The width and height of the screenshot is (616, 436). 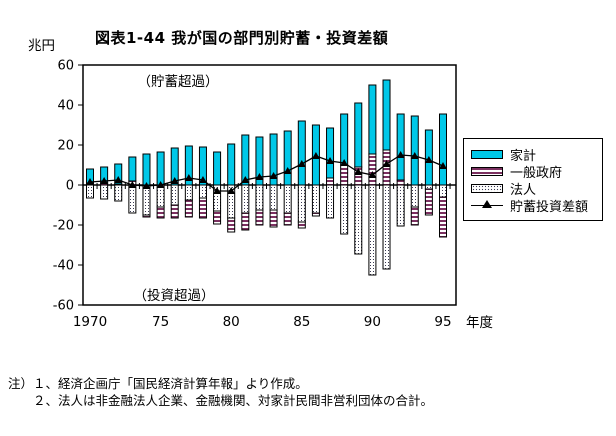 I want to click on x-axis-tick-label: 1970, so click(x=90, y=322).